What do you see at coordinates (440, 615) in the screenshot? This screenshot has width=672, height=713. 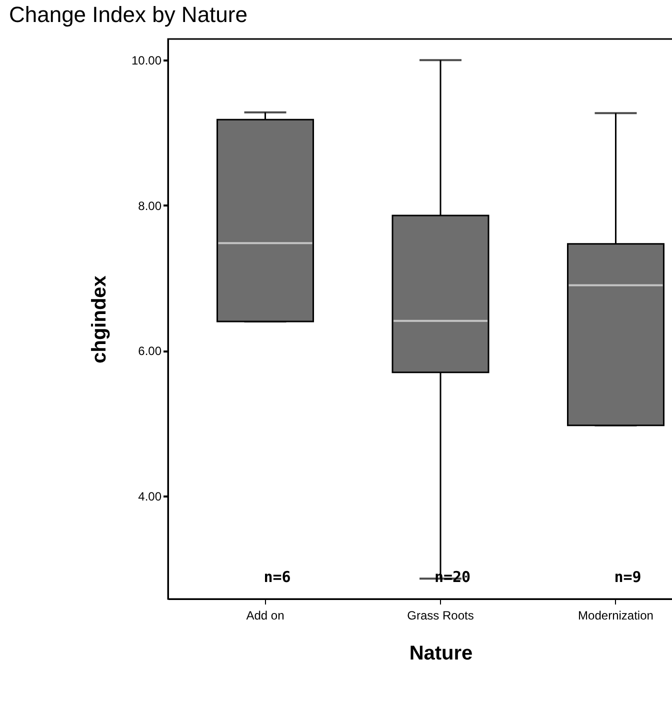 I see `x-tick-label: Grass Roots` at bounding box center [440, 615].